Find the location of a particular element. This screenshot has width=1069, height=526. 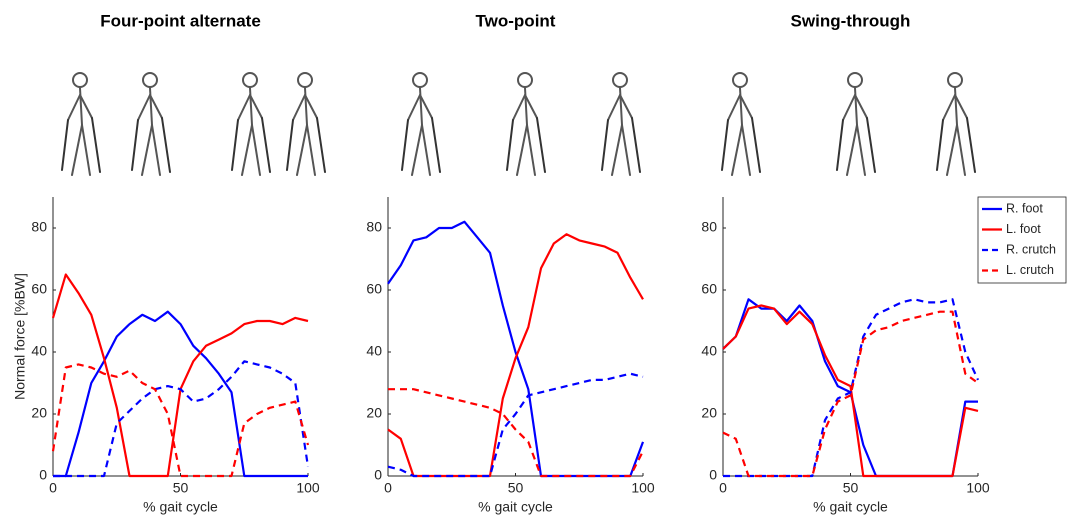

legend-label: L. foot is located at coordinates (1023, 229).